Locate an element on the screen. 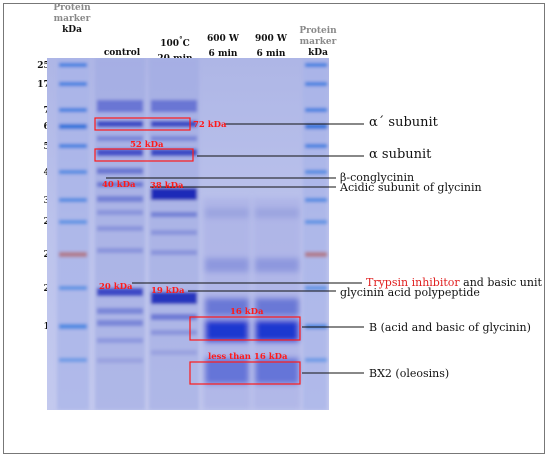 This screenshot has height=459, width=550. header-marker-left-line2: marker is located at coordinates (72, 19).